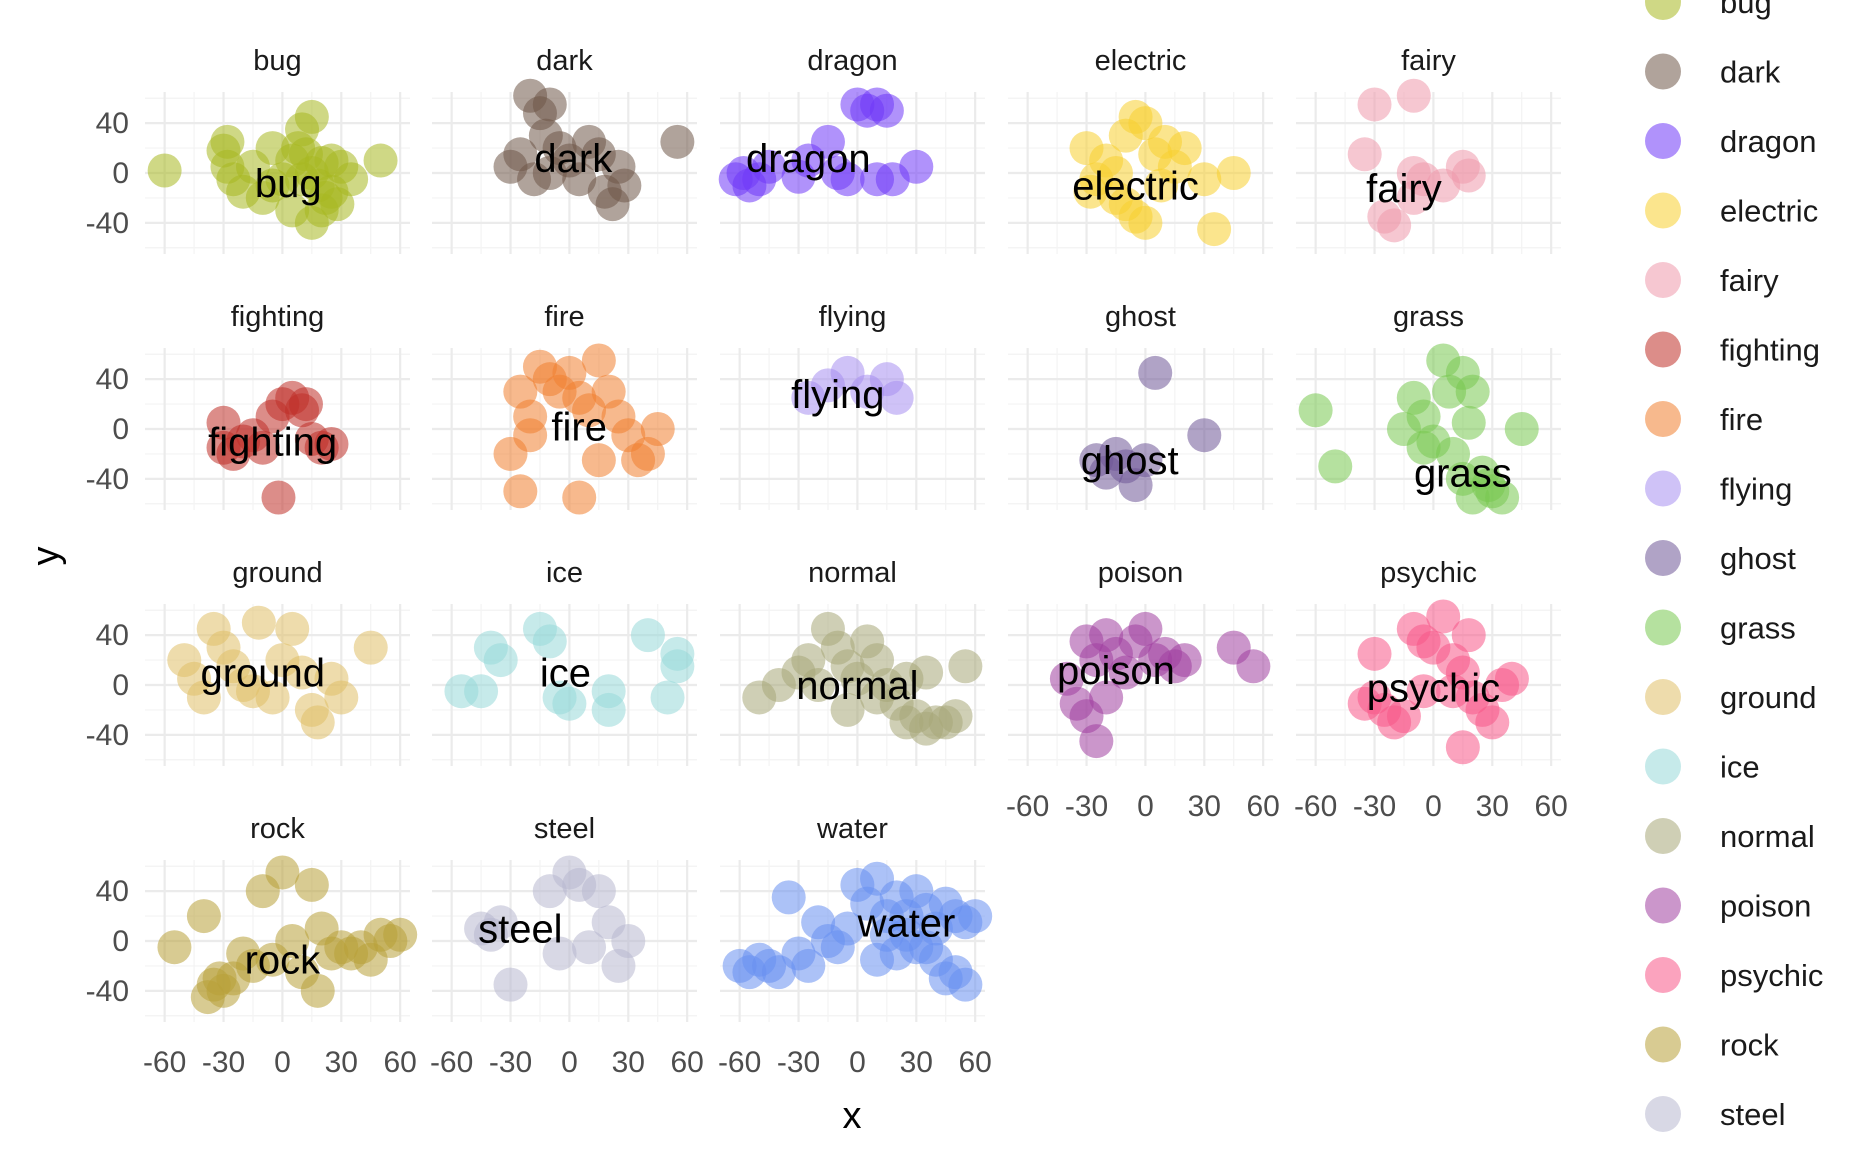  Describe the element at coordinates (107, 223) in the screenshot. I see `y-tick-label: -40` at that location.